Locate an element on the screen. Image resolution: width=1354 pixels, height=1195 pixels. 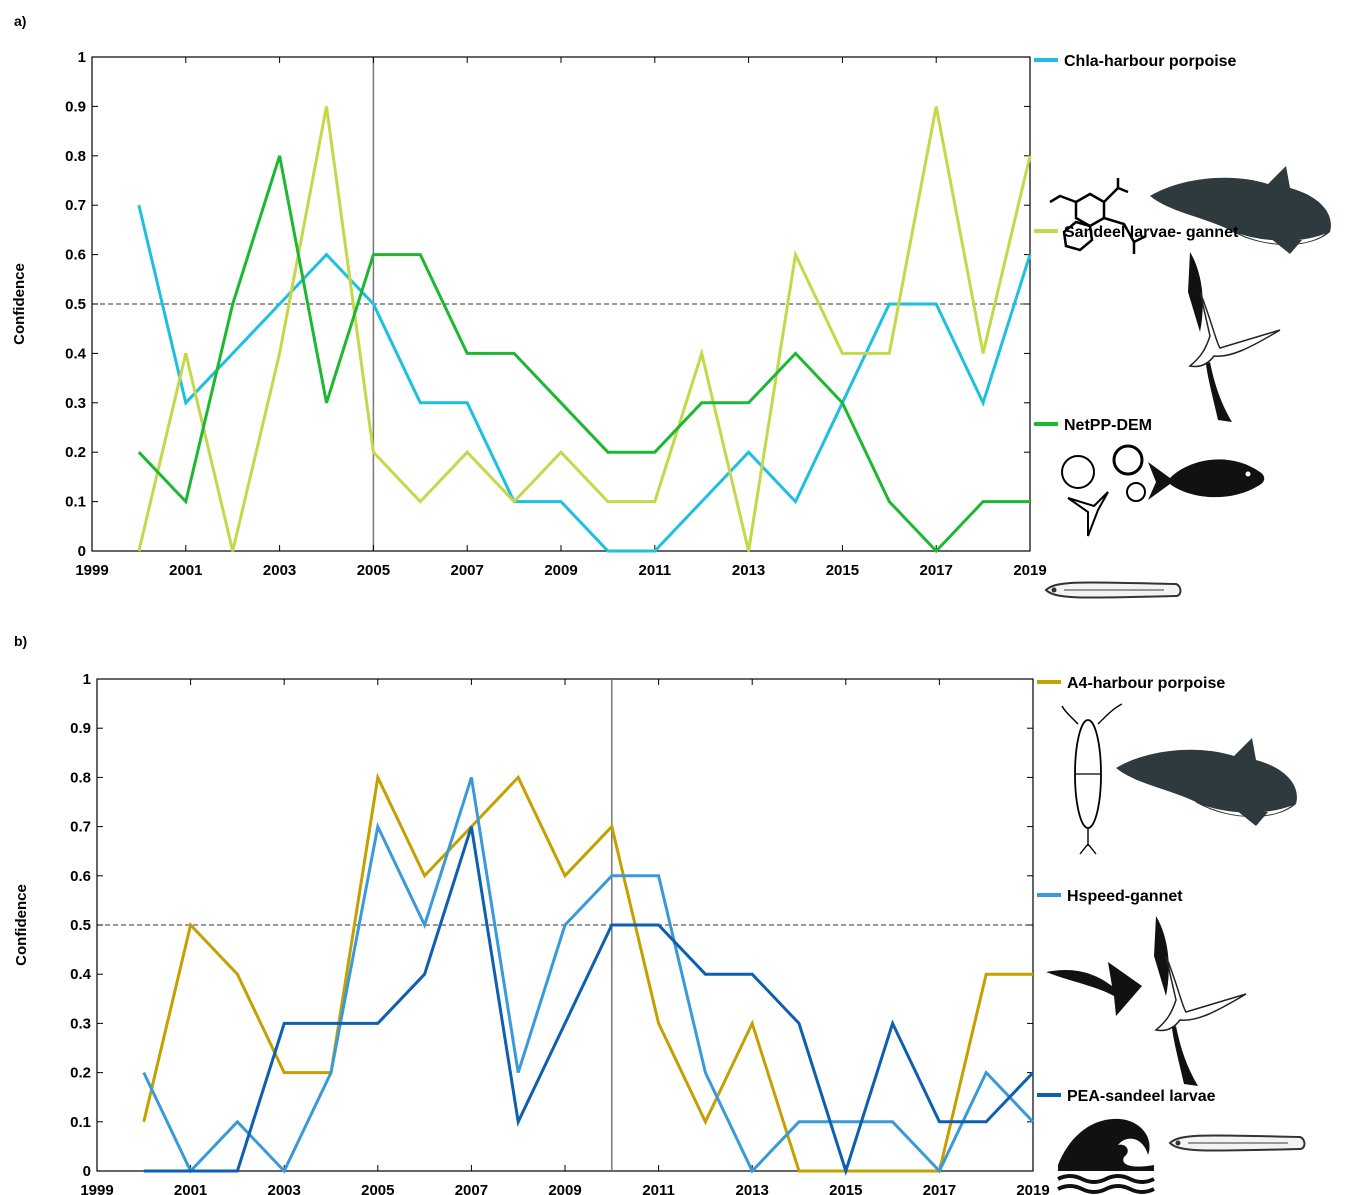
y-tick-label: 0.2 is located at coordinates (75, 452).